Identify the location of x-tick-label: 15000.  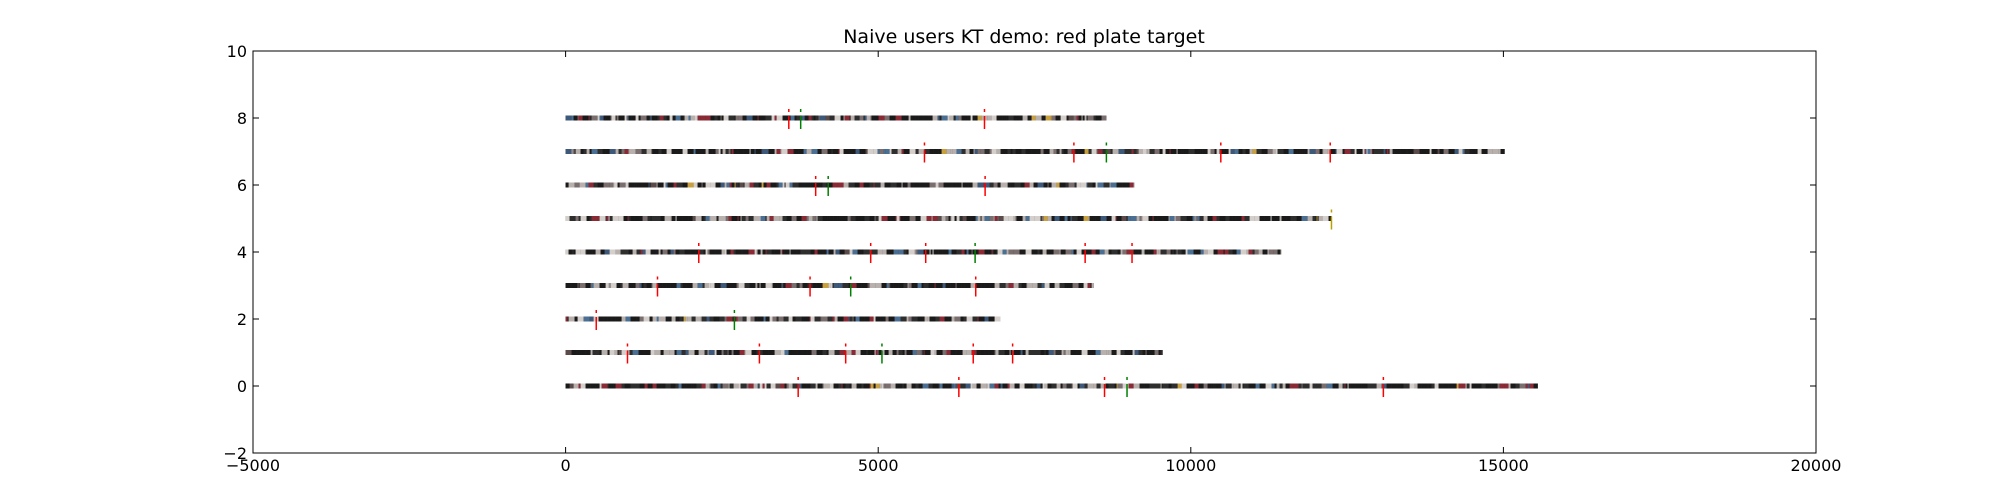
(1503, 465).